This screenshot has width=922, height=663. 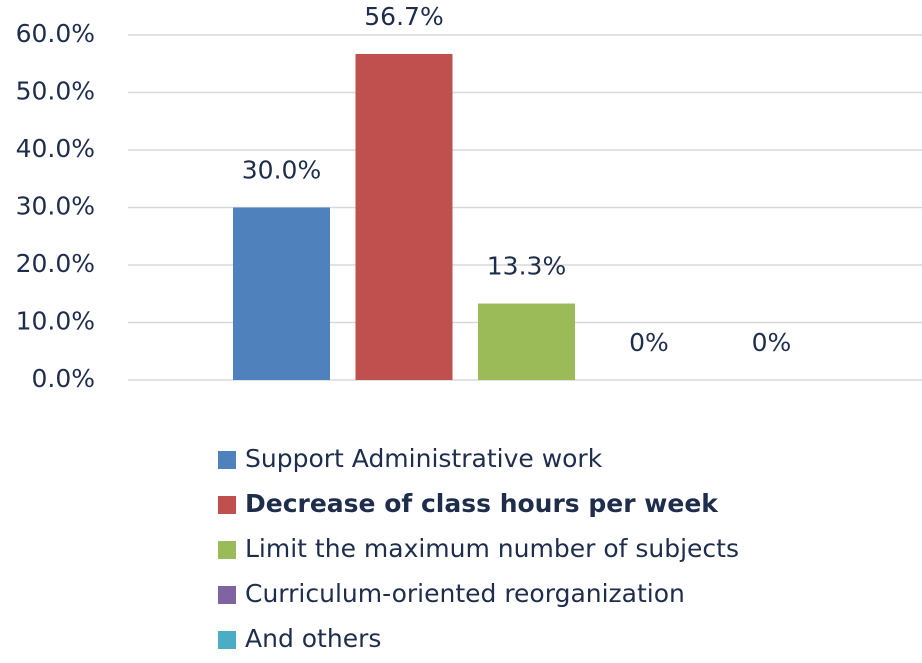 What do you see at coordinates (526, 266) in the screenshot?
I see `data-label: 13.3%` at bounding box center [526, 266].